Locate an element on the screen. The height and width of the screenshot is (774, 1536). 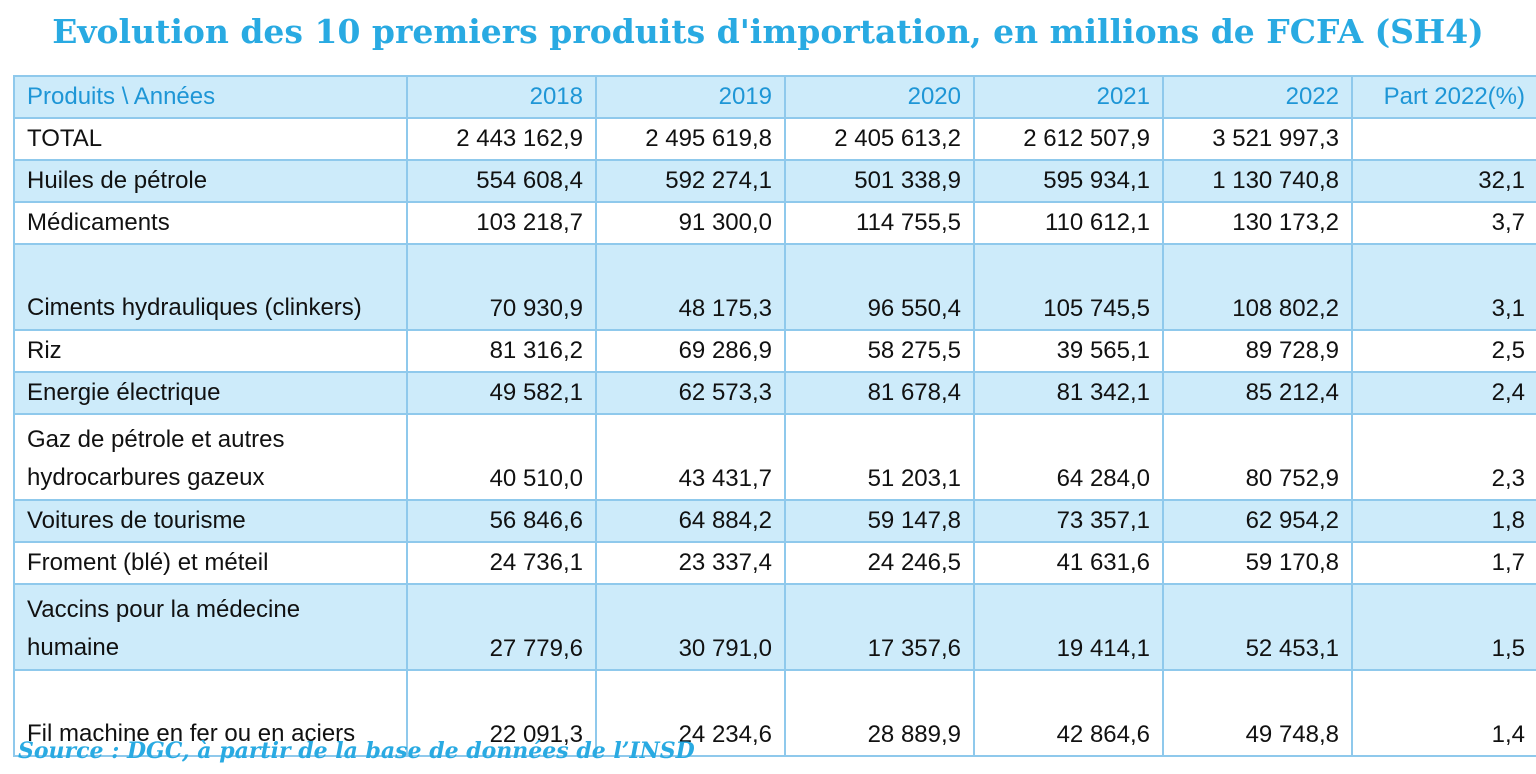
value-2019: 48 175,3 is located at coordinates (690, 287).